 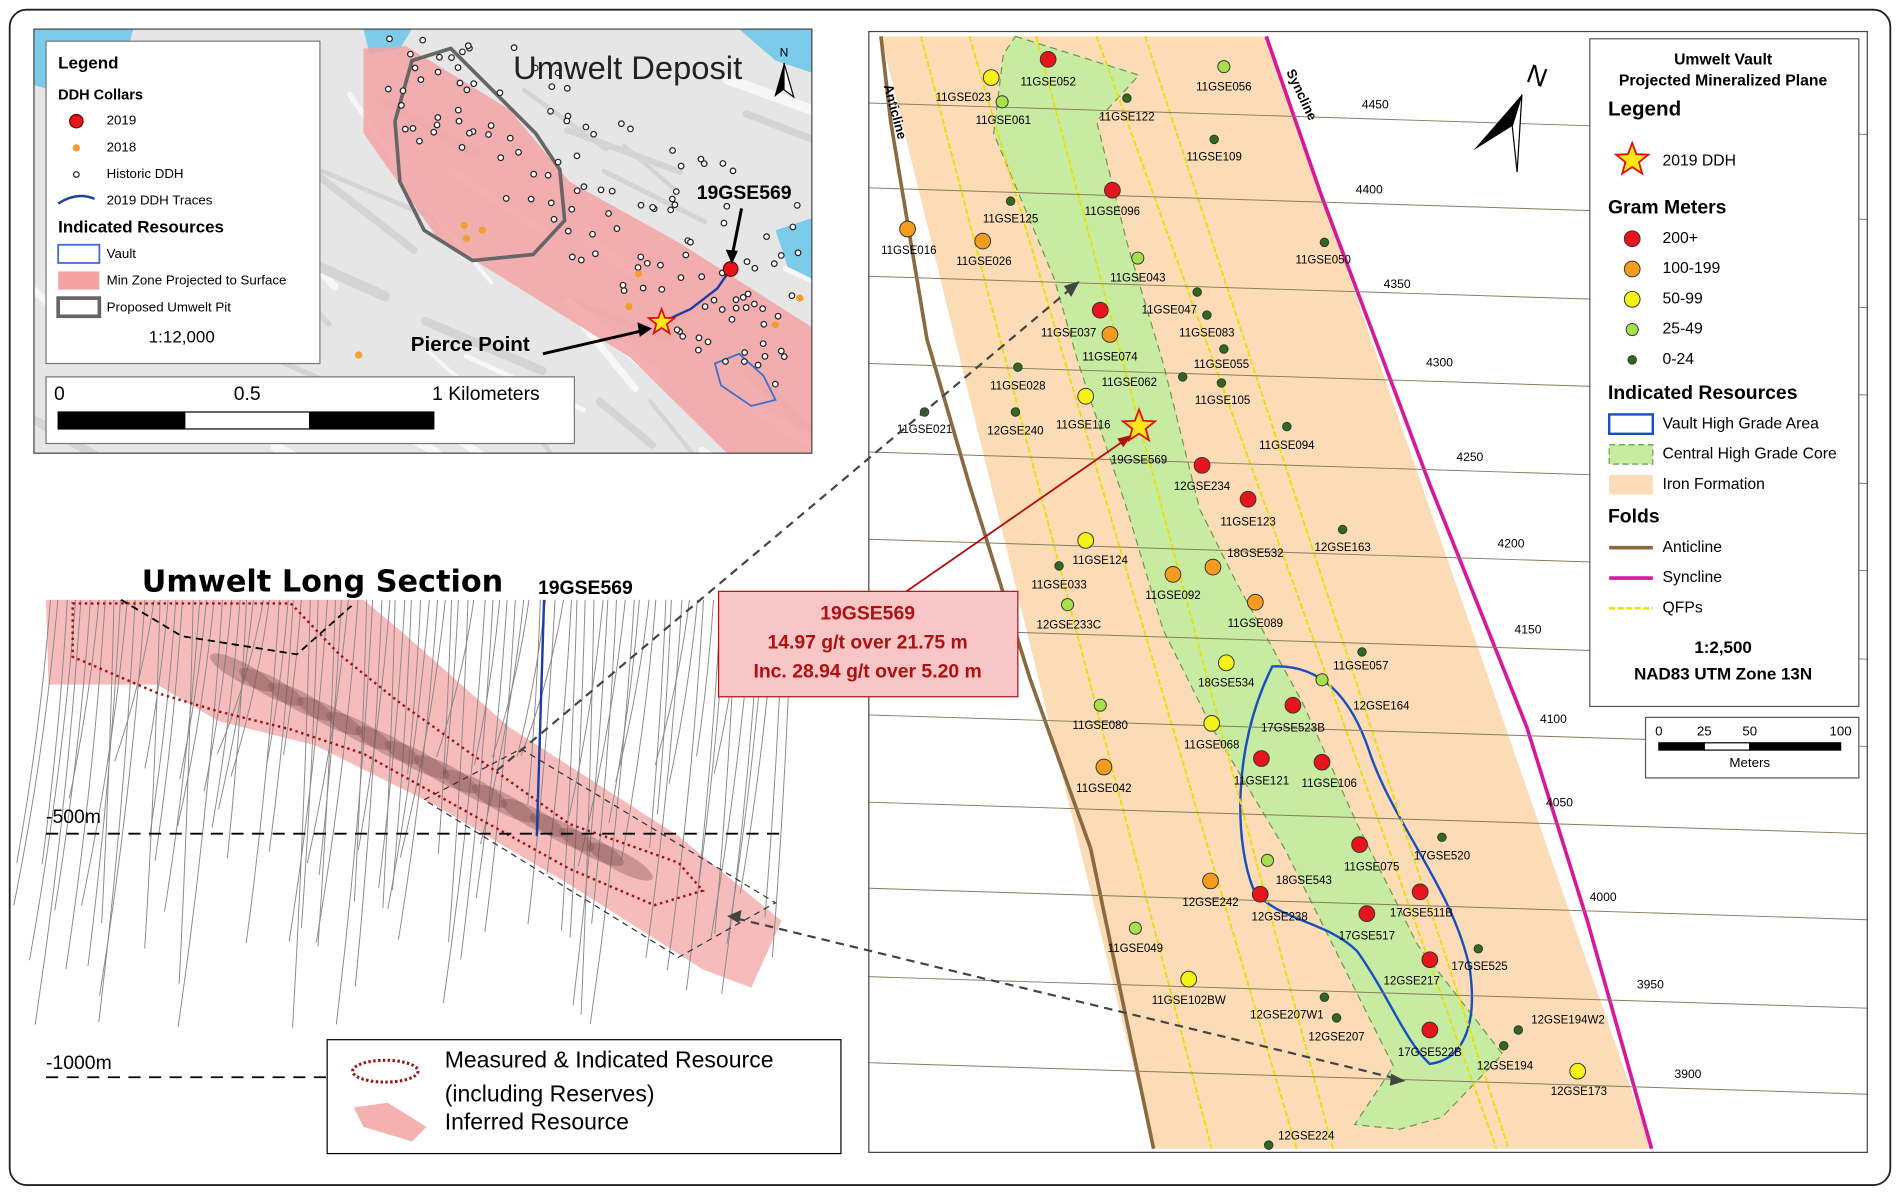 What do you see at coordinates (1430, 1053) in the screenshot?
I see `hole-label: 17GSE522B` at bounding box center [1430, 1053].